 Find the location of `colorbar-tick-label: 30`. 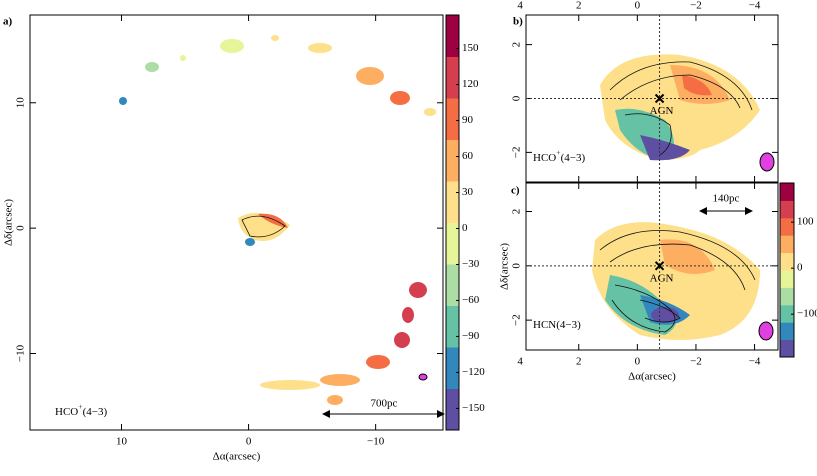

colorbar-tick-label: 30 is located at coordinates (468, 192).